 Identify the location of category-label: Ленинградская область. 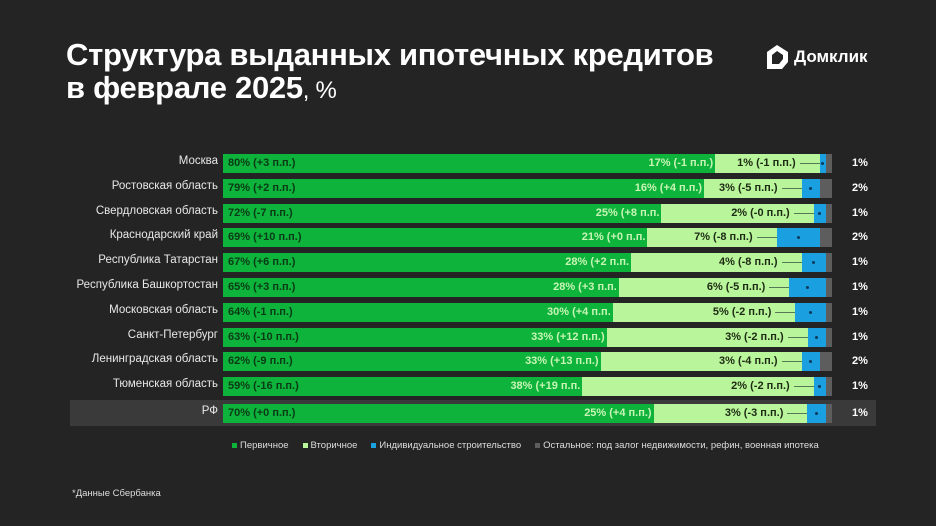
(154, 359).